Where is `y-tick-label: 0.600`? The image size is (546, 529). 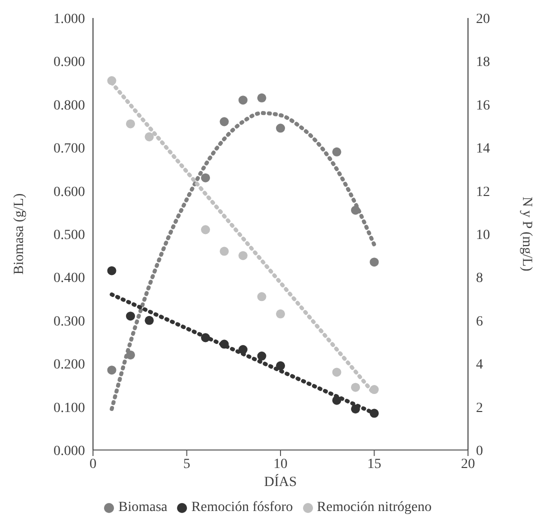 y-tick-label: 0.600 is located at coordinates (69, 192).